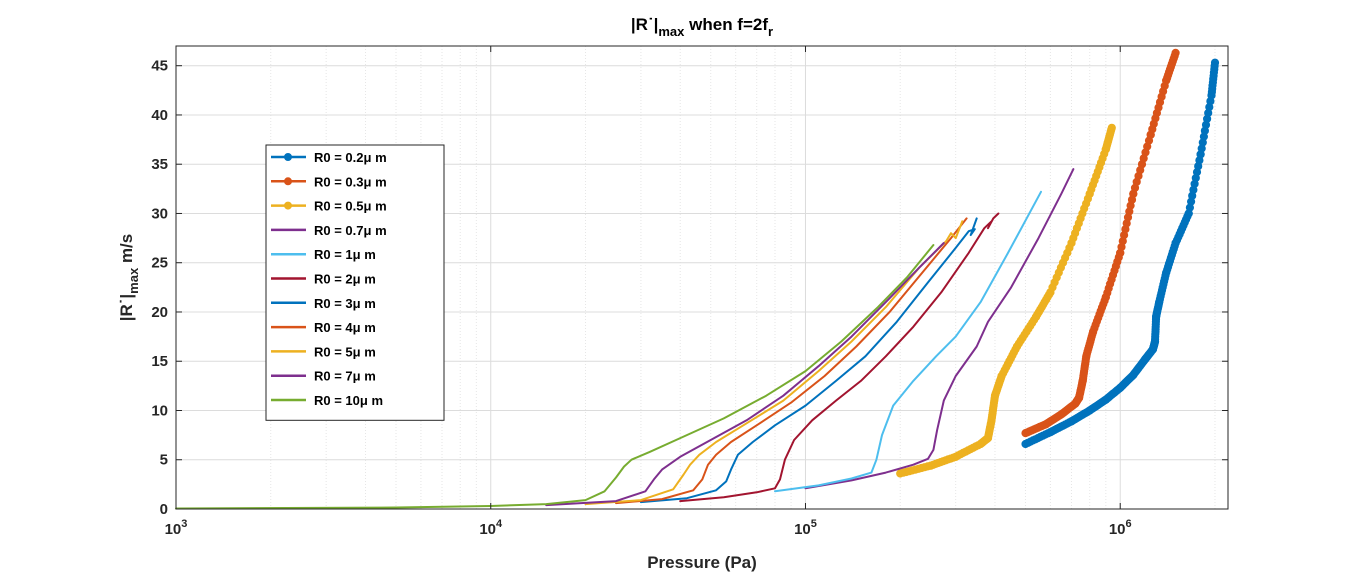 The height and width of the screenshot is (574, 1345). I want to click on legend-entry: R0 = 2μ m, so click(323, 279).